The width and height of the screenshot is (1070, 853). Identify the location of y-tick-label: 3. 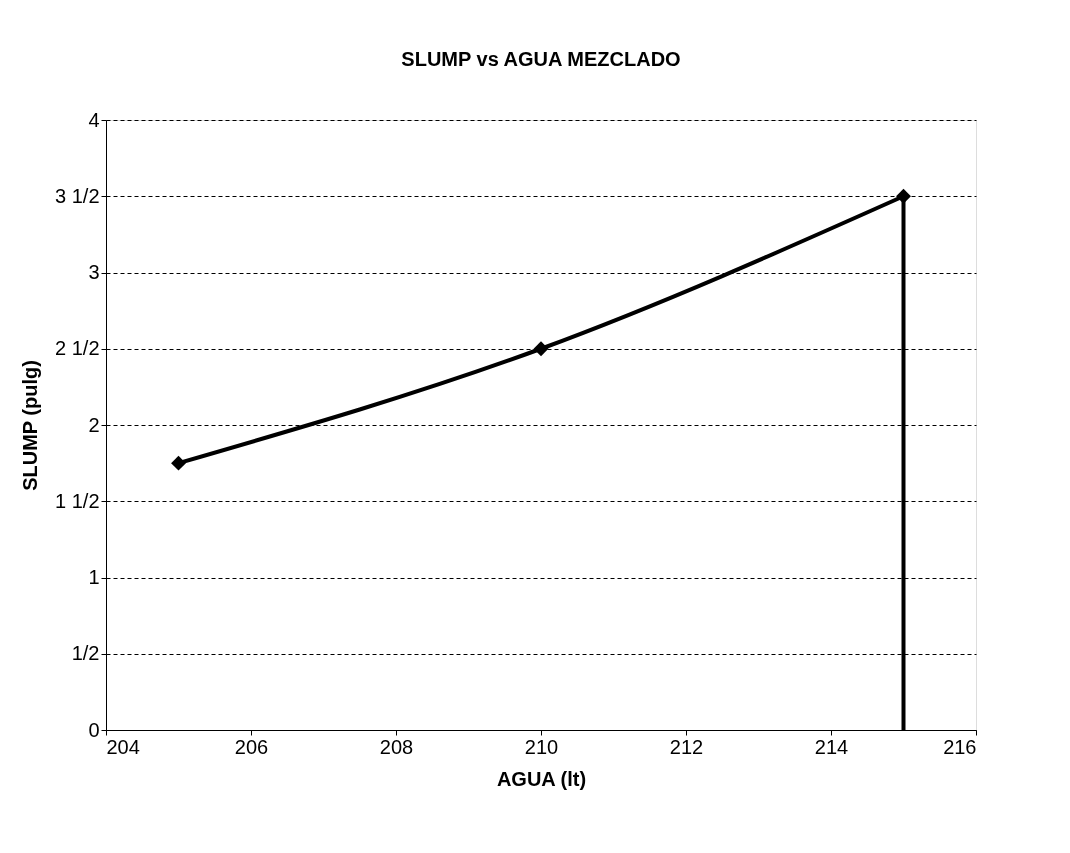
(94, 272).